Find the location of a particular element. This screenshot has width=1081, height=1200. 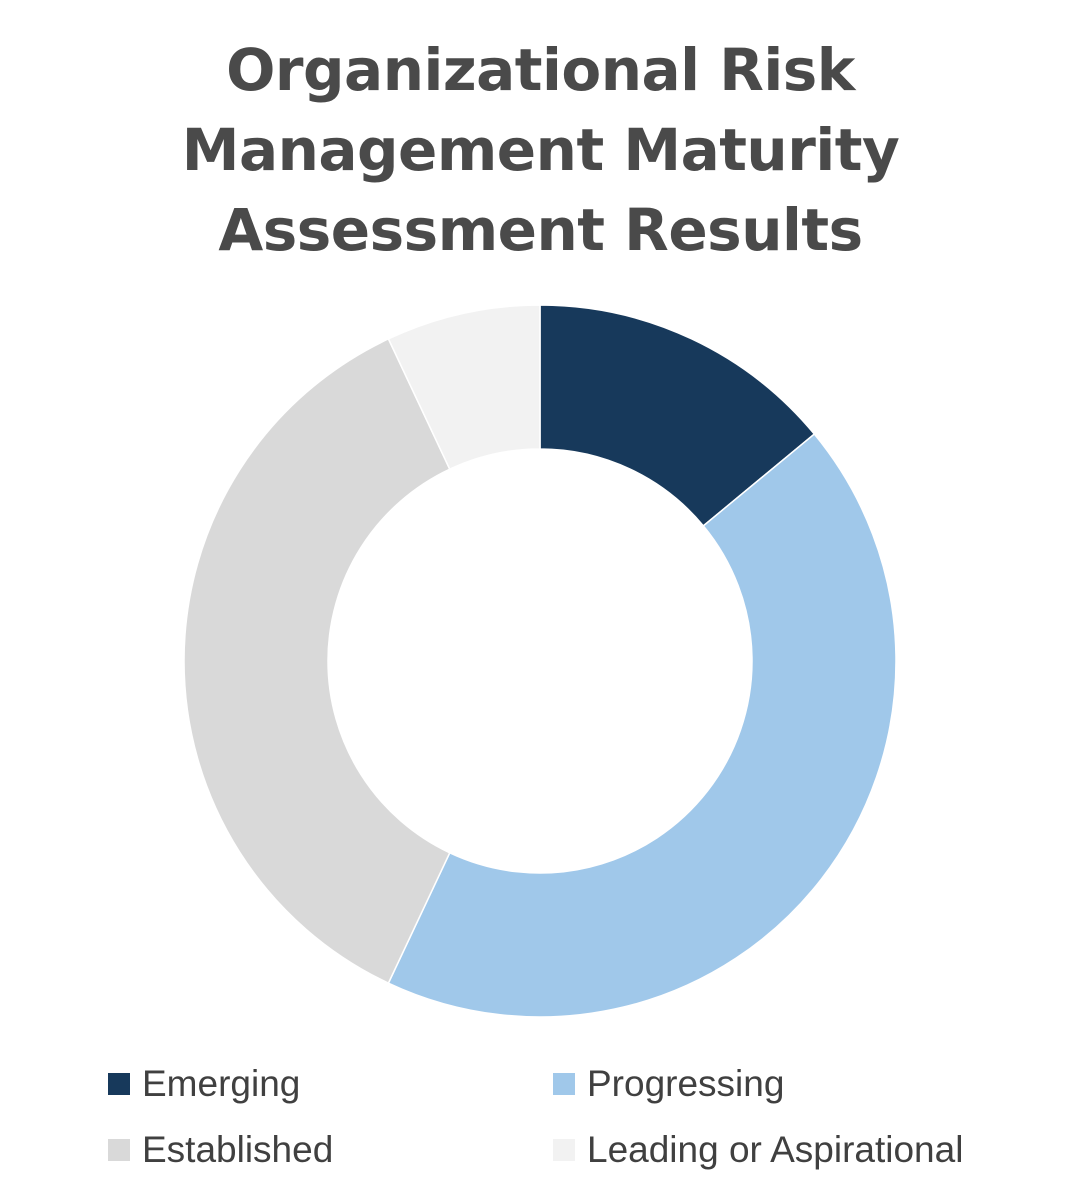

donut-slice-leading-or-aspirational is located at coordinates (464, 387).